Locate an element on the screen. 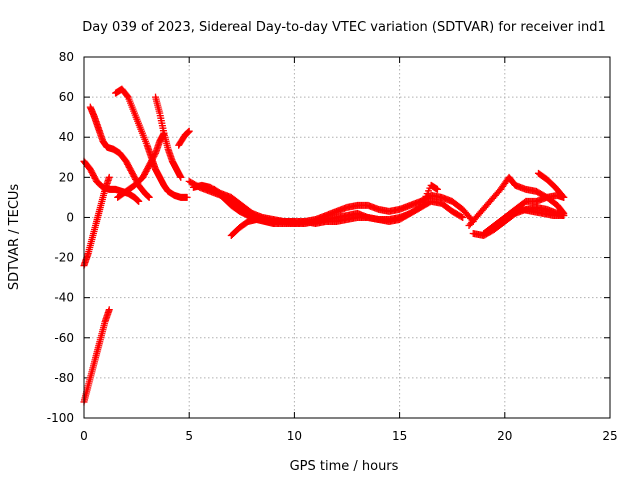 This screenshot has width=640, height=480. y-tick-label: 80 is located at coordinates (66, 57).